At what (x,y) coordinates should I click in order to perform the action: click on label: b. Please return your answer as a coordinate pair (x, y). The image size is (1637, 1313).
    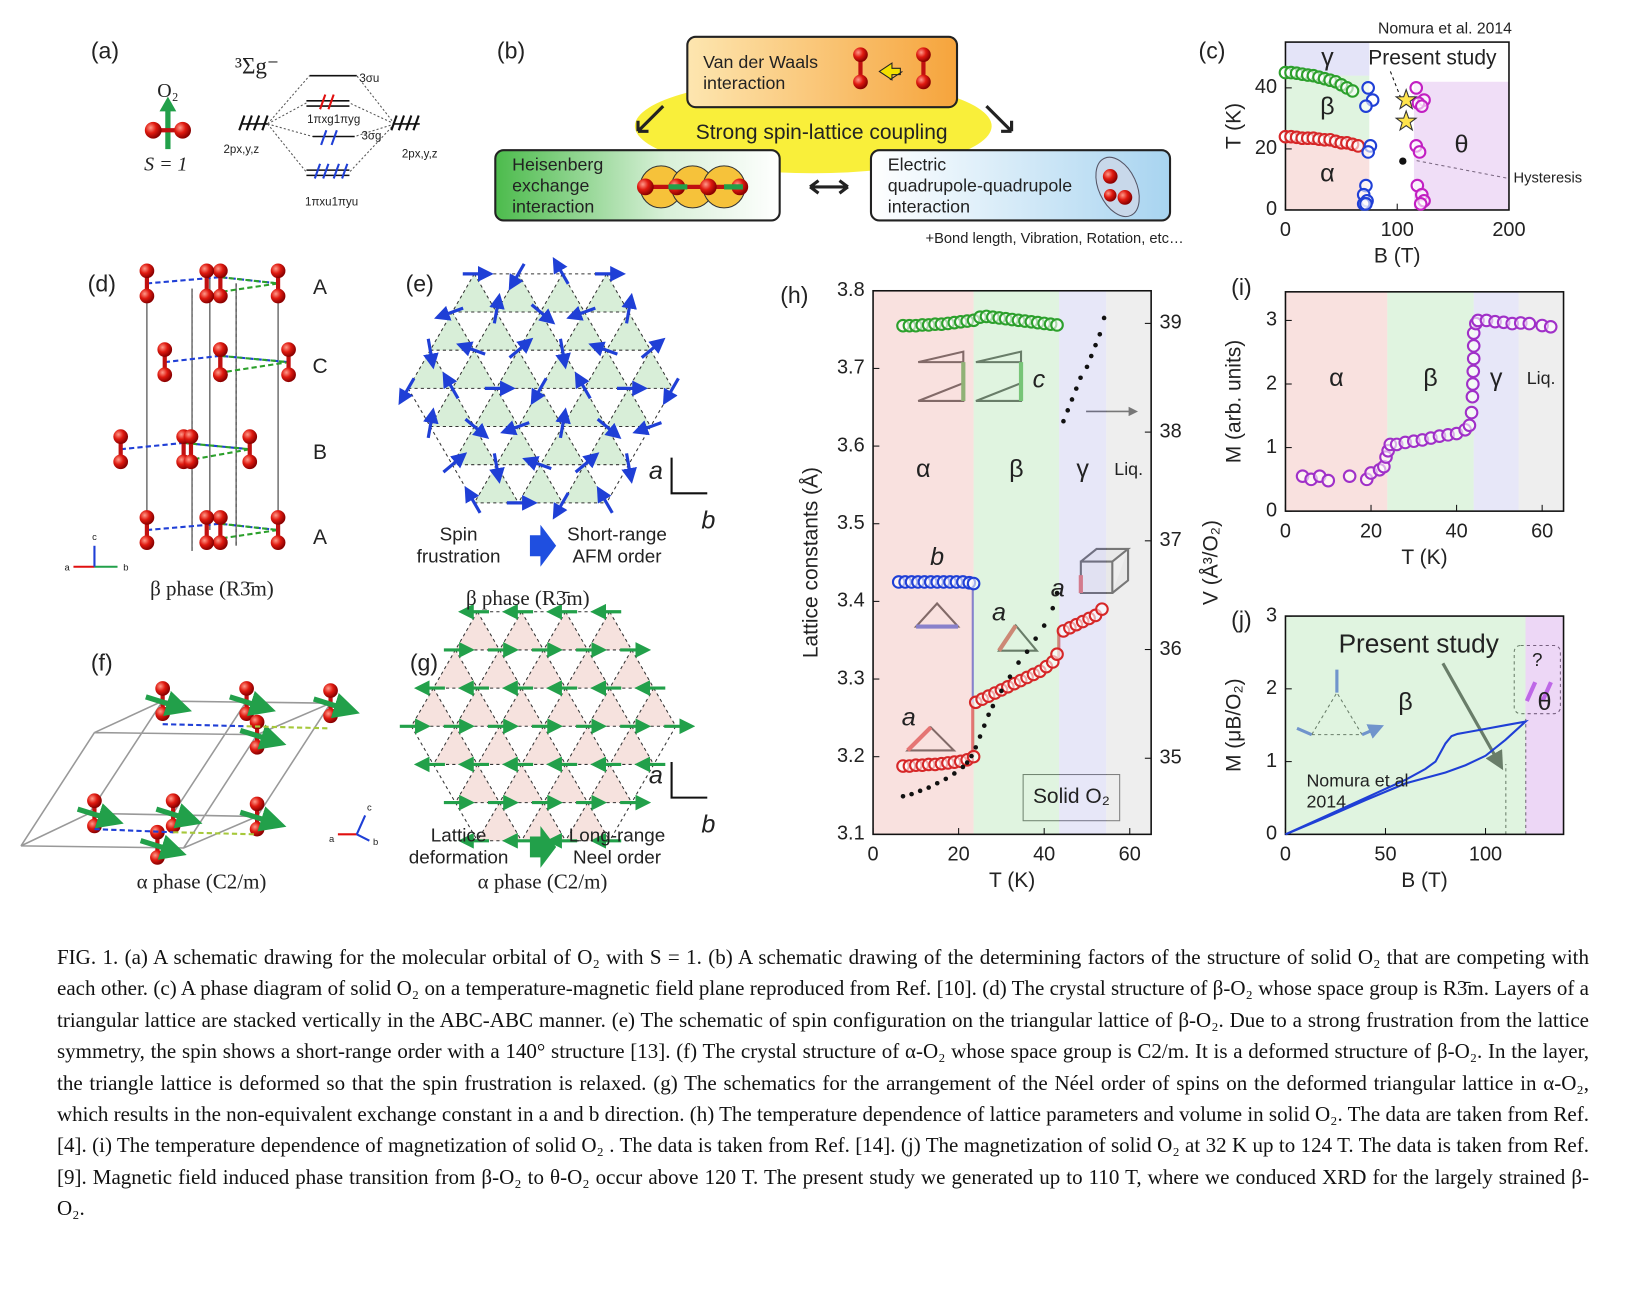
    Looking at the image, I should click on (937, 557).